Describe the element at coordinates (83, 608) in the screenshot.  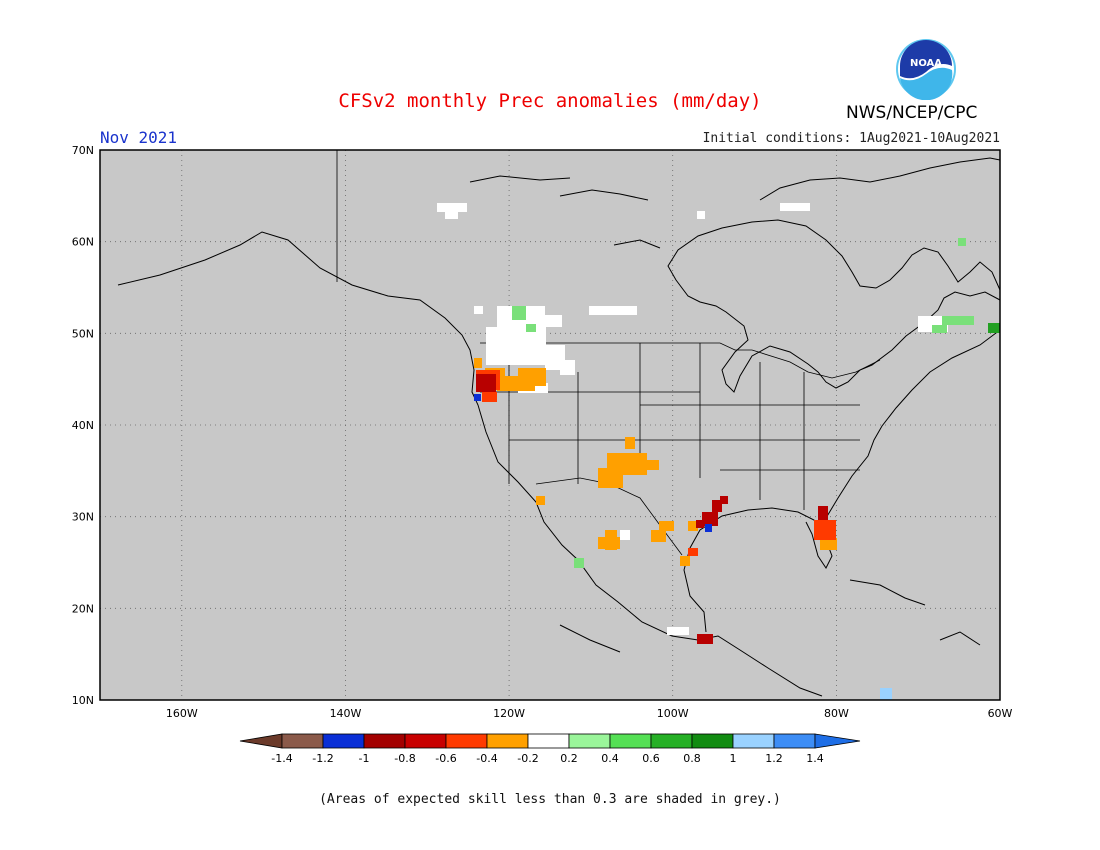
I see `lat-label: 20N` at that location.